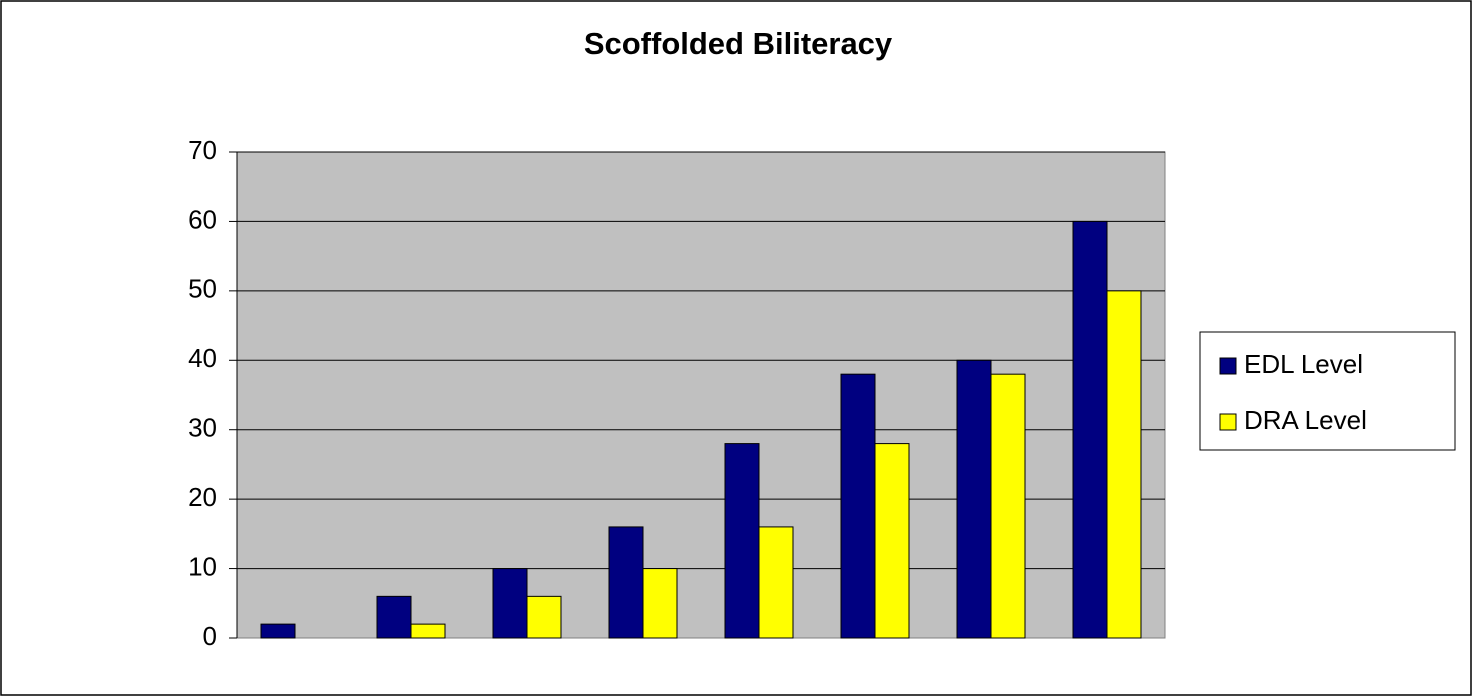 This screenshot has width=1472, height=696. Describe the element at coordinates (1303, 364) in the screenshot. I see `legend-label: EDL Level` at that location.